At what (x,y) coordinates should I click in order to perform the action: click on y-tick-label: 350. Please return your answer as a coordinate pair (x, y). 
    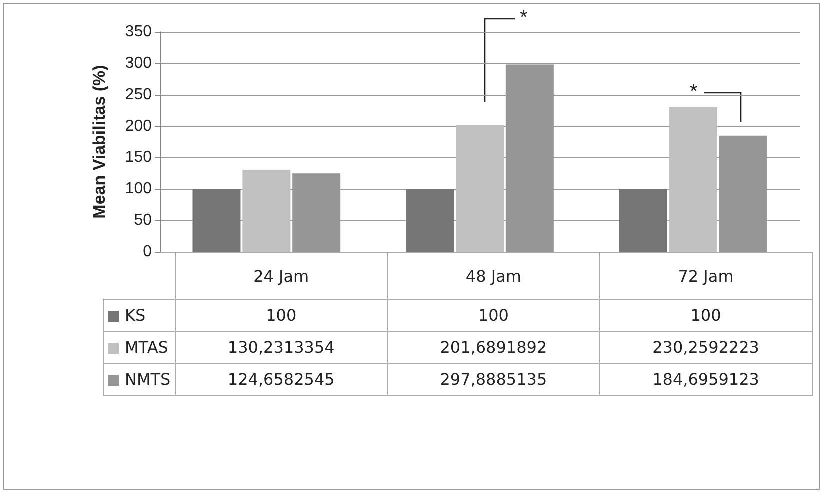
    Looking at the image, I should click on (138, 32).